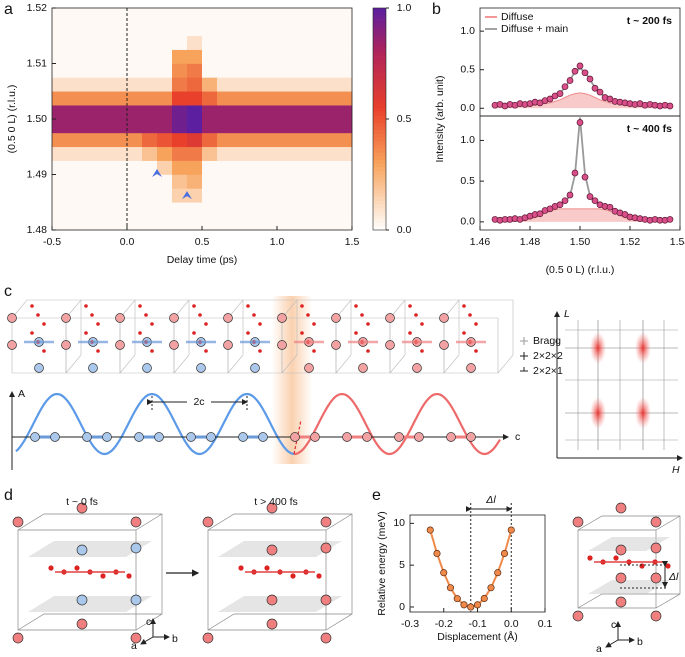 The width and height of the screenshot is (685, 657). I want to click on legend-symbol, so click(524, 341).